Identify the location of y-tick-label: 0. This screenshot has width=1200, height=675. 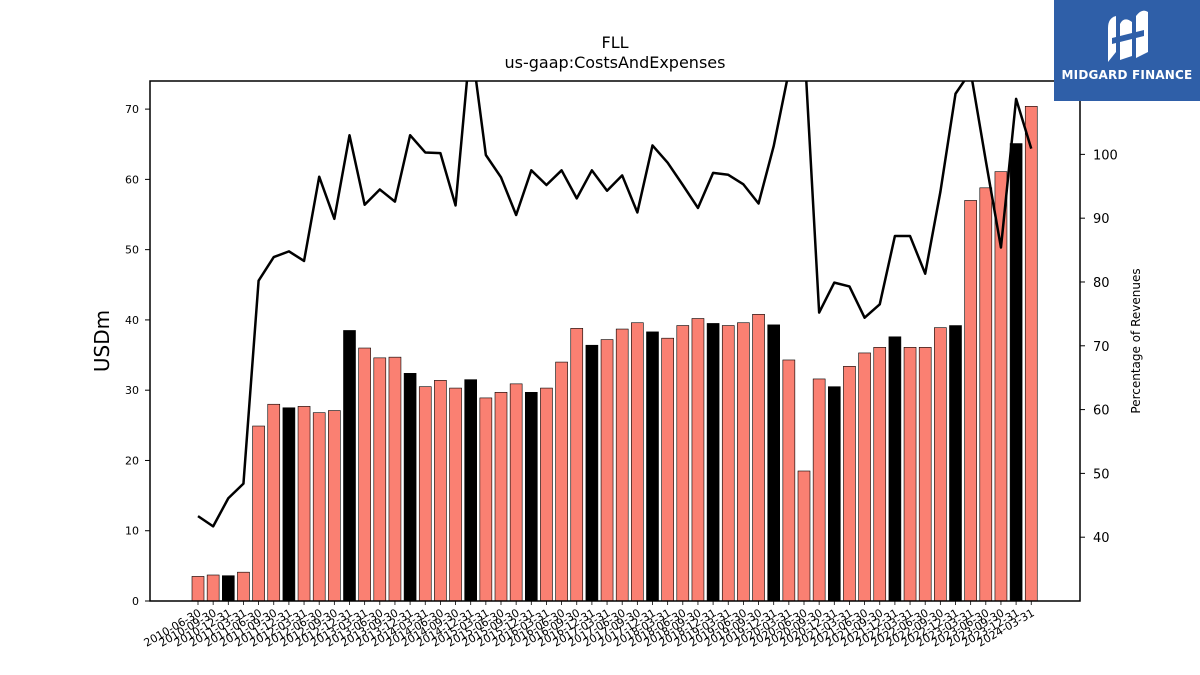
(135, 601).